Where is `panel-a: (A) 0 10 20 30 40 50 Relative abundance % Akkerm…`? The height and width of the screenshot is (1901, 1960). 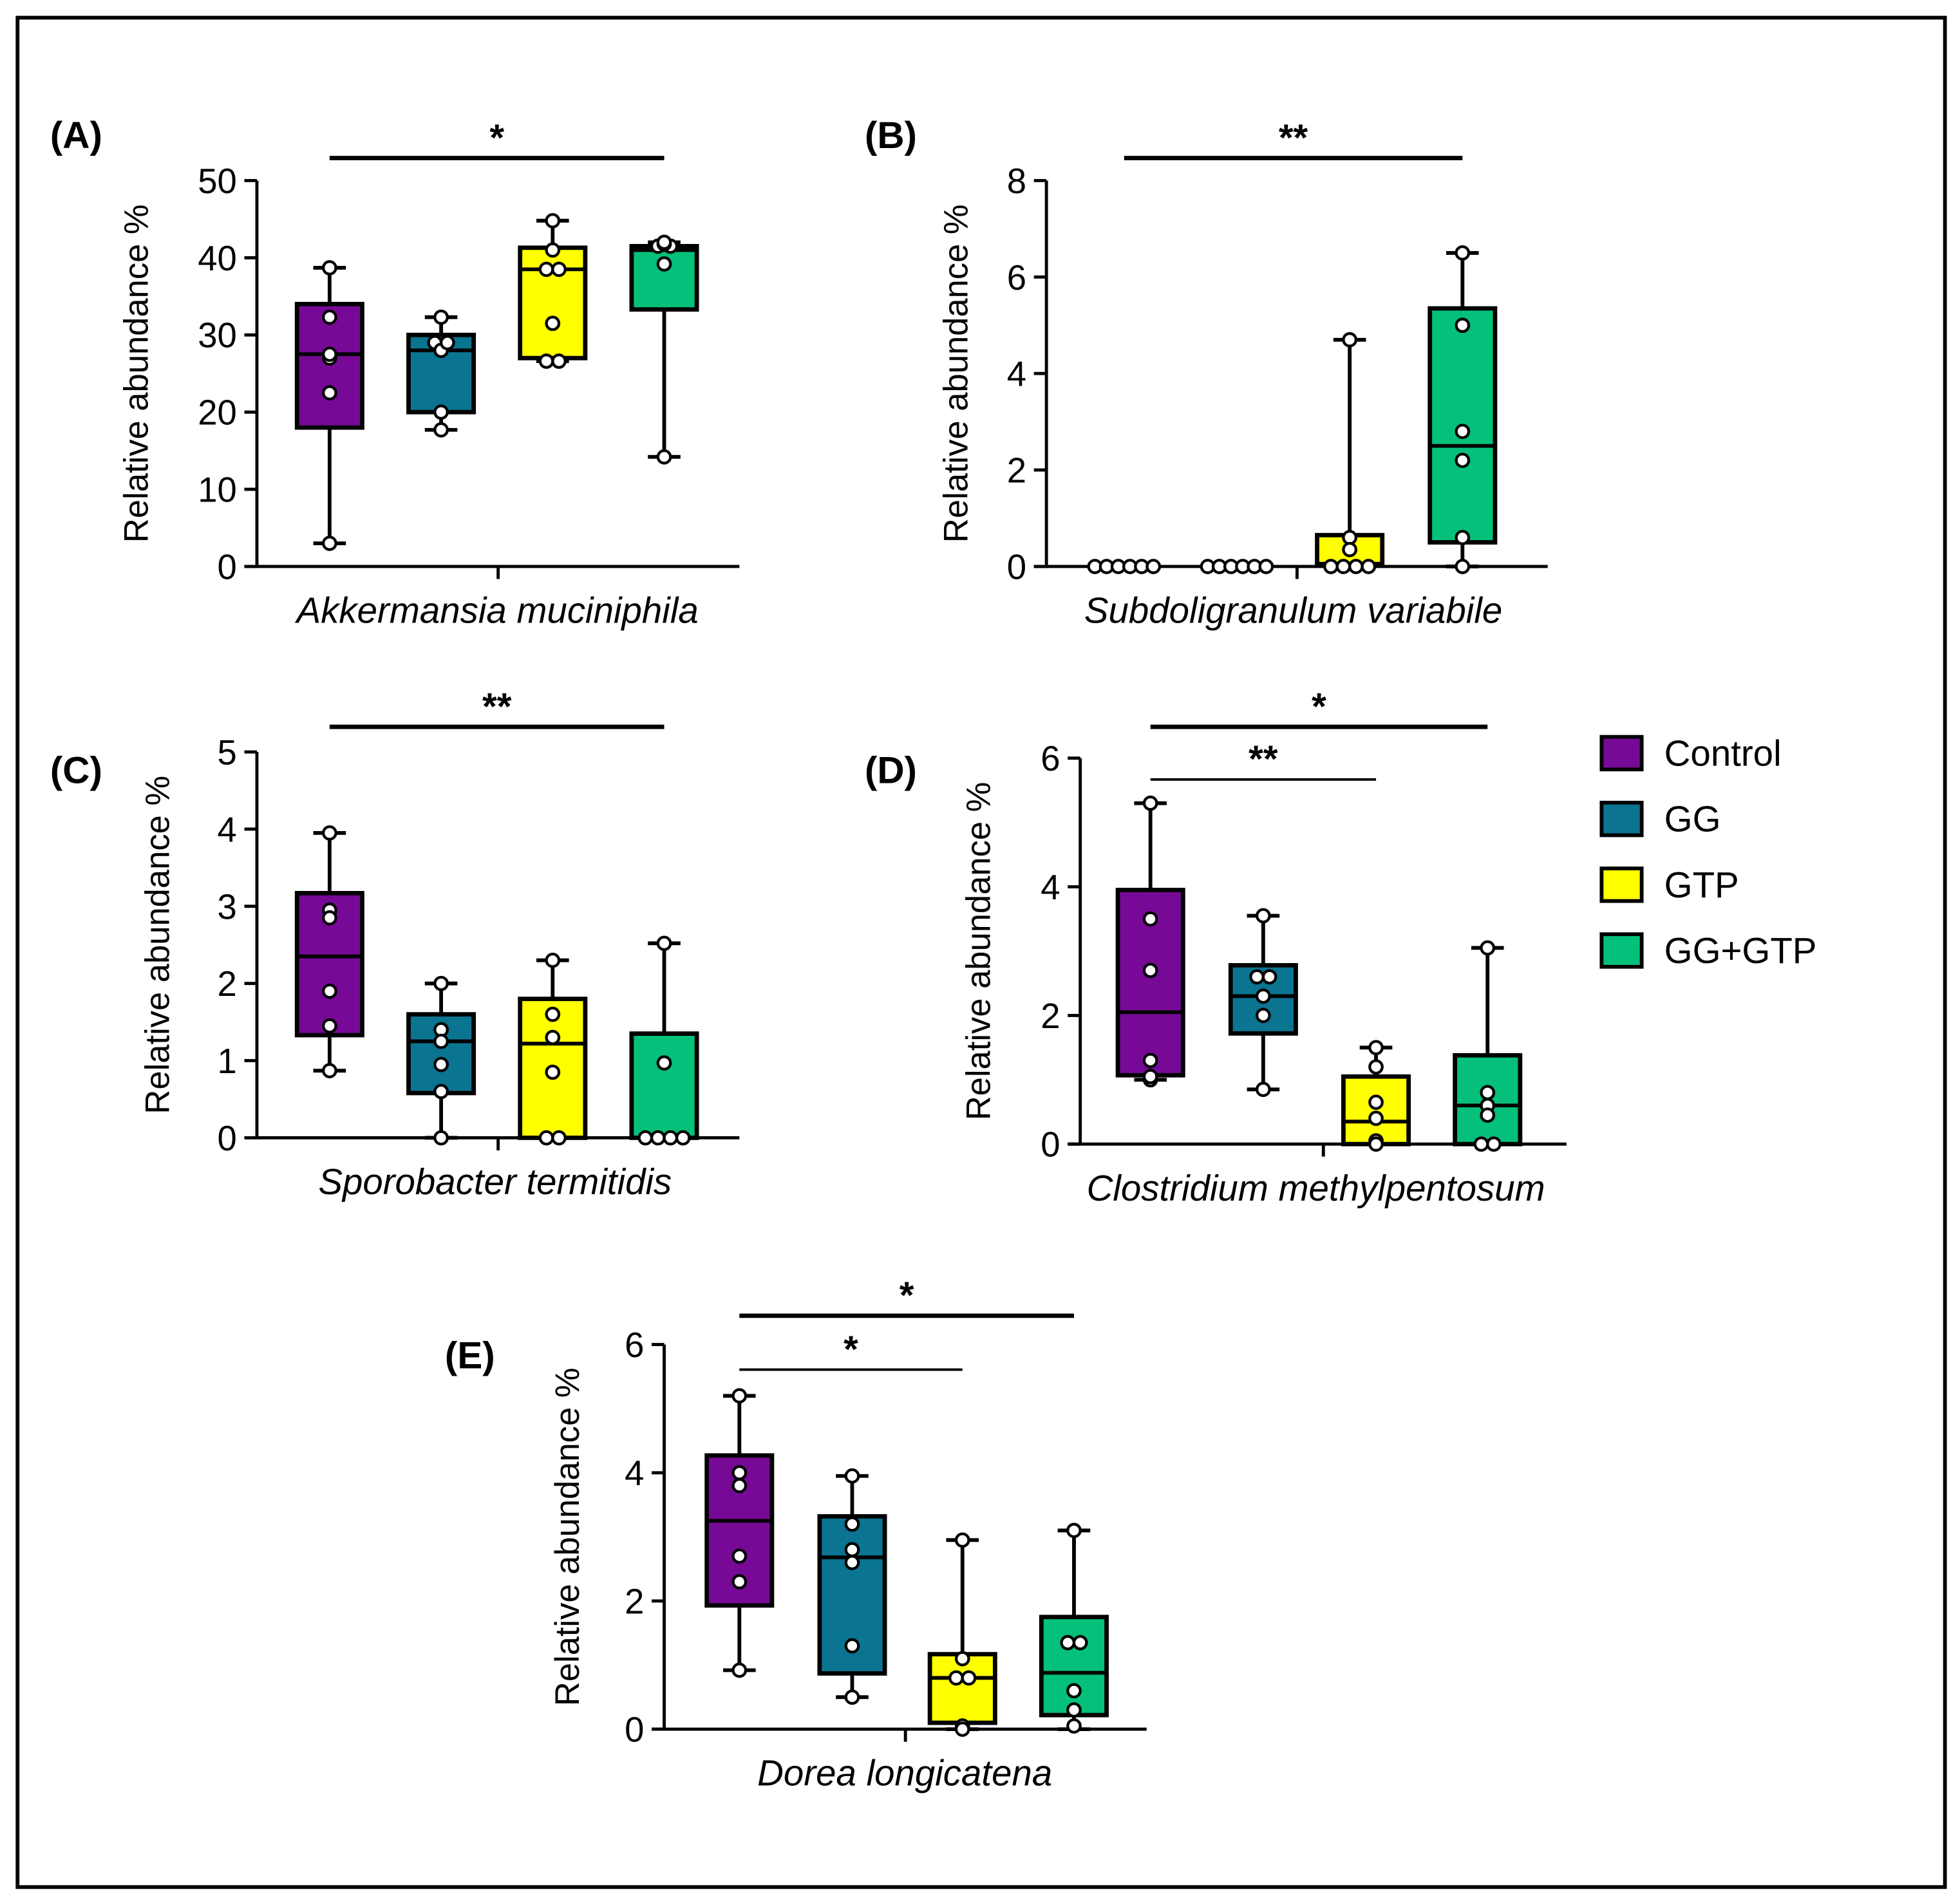
panel-a: (A) 0 10 20 30 40 50 Relative abundance % Akkerm… is located at coordinates (395, 373).